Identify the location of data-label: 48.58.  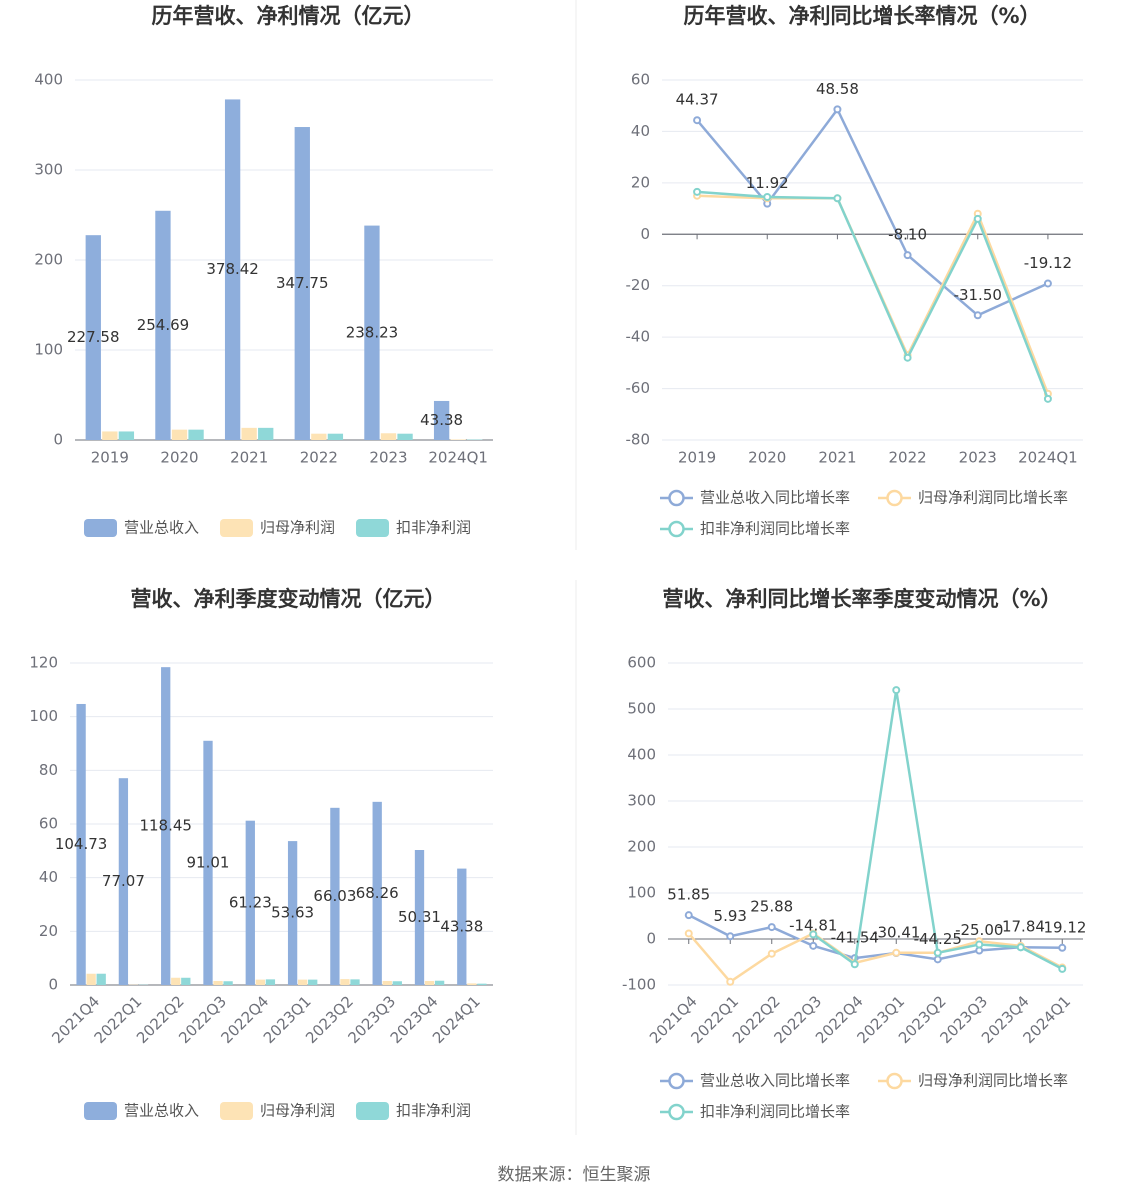
(837, 89).